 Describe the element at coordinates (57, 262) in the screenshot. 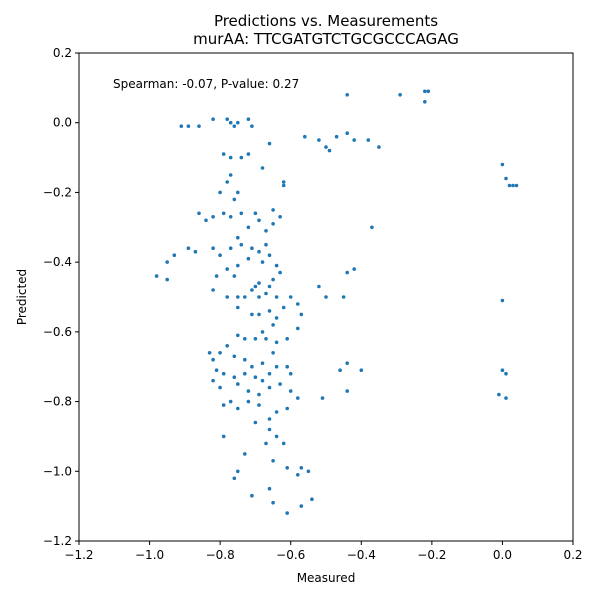

I see `y-tick-label: −0.4` at that location.